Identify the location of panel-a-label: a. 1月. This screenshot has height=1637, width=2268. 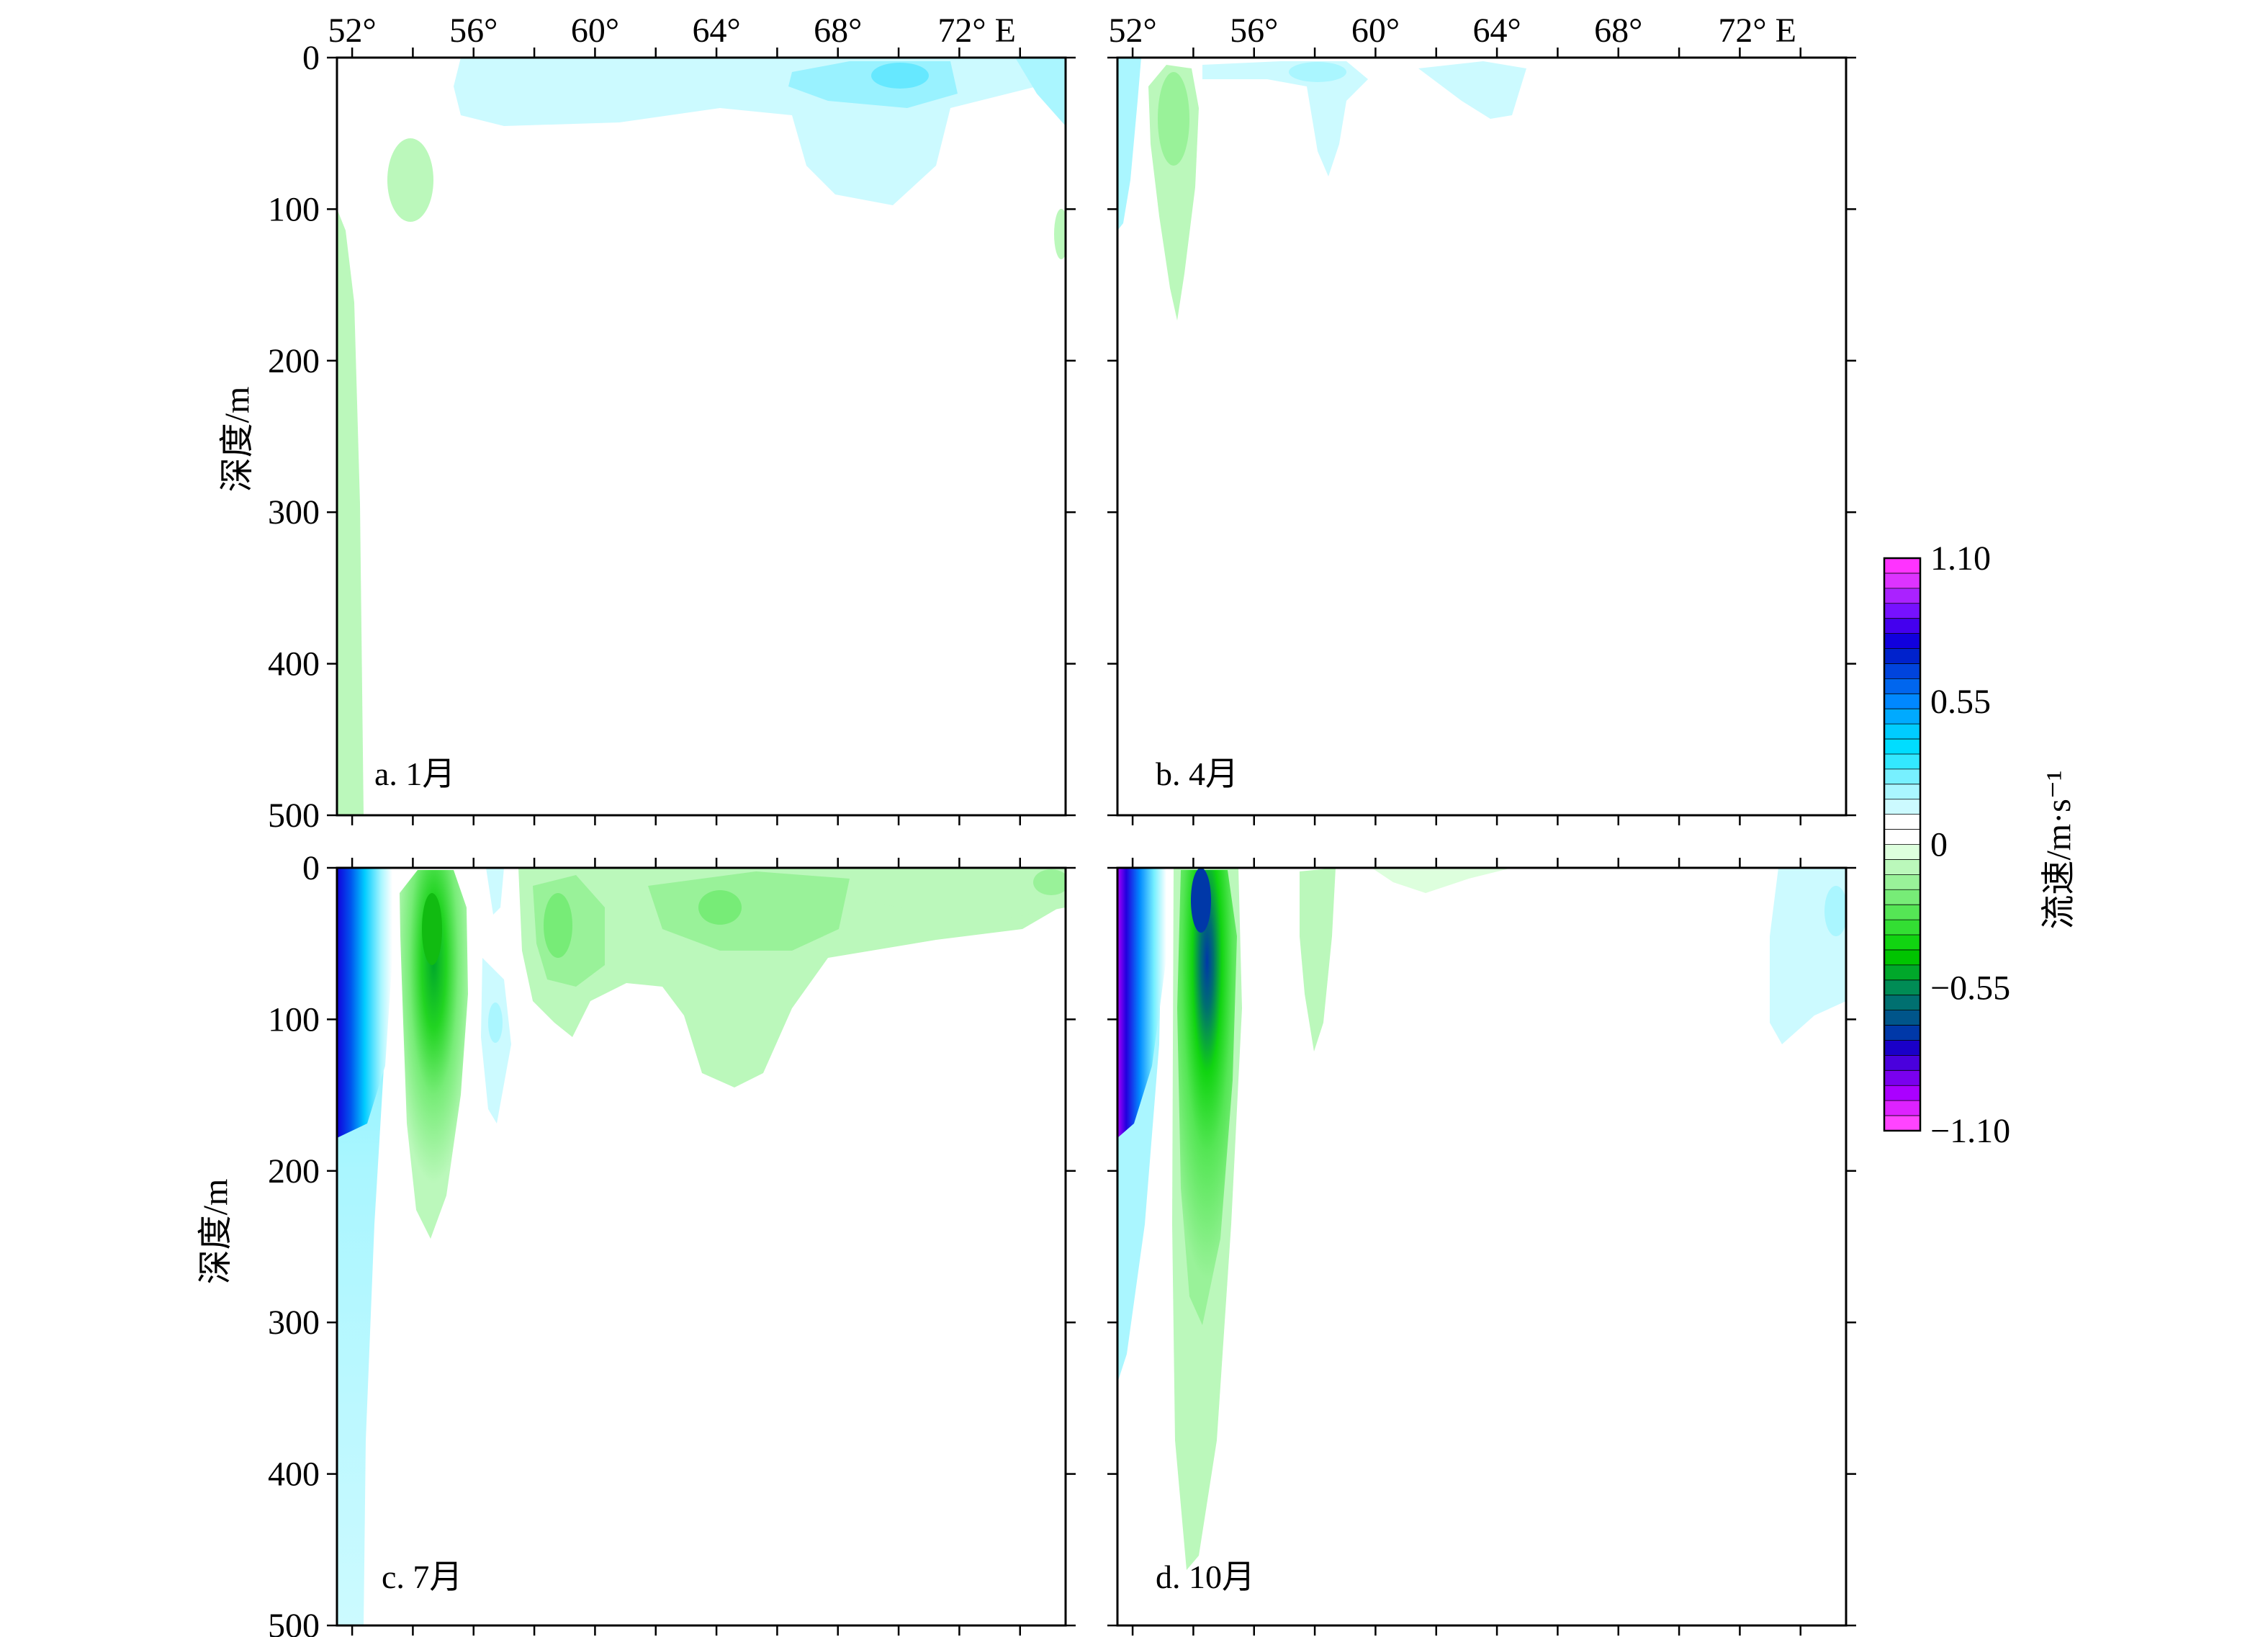
(414, 773).